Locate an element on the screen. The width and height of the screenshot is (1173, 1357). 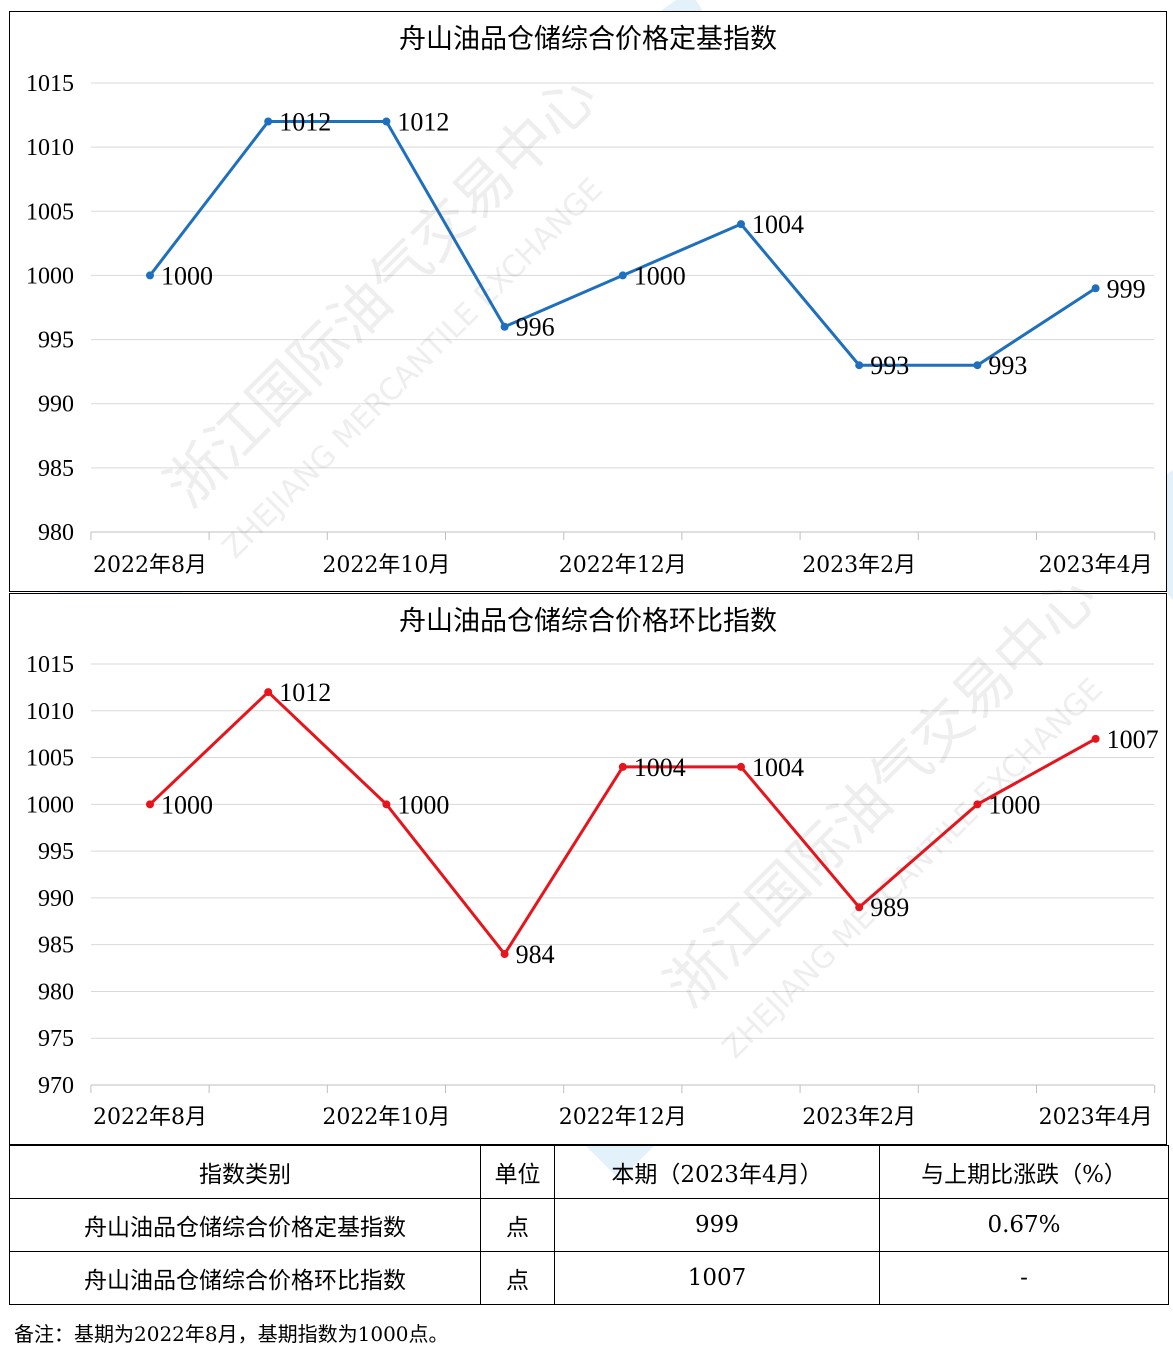
footnote: 备注：基期为2022年8月，基期指数为1000点。 is located at coordinates (231, 1334).